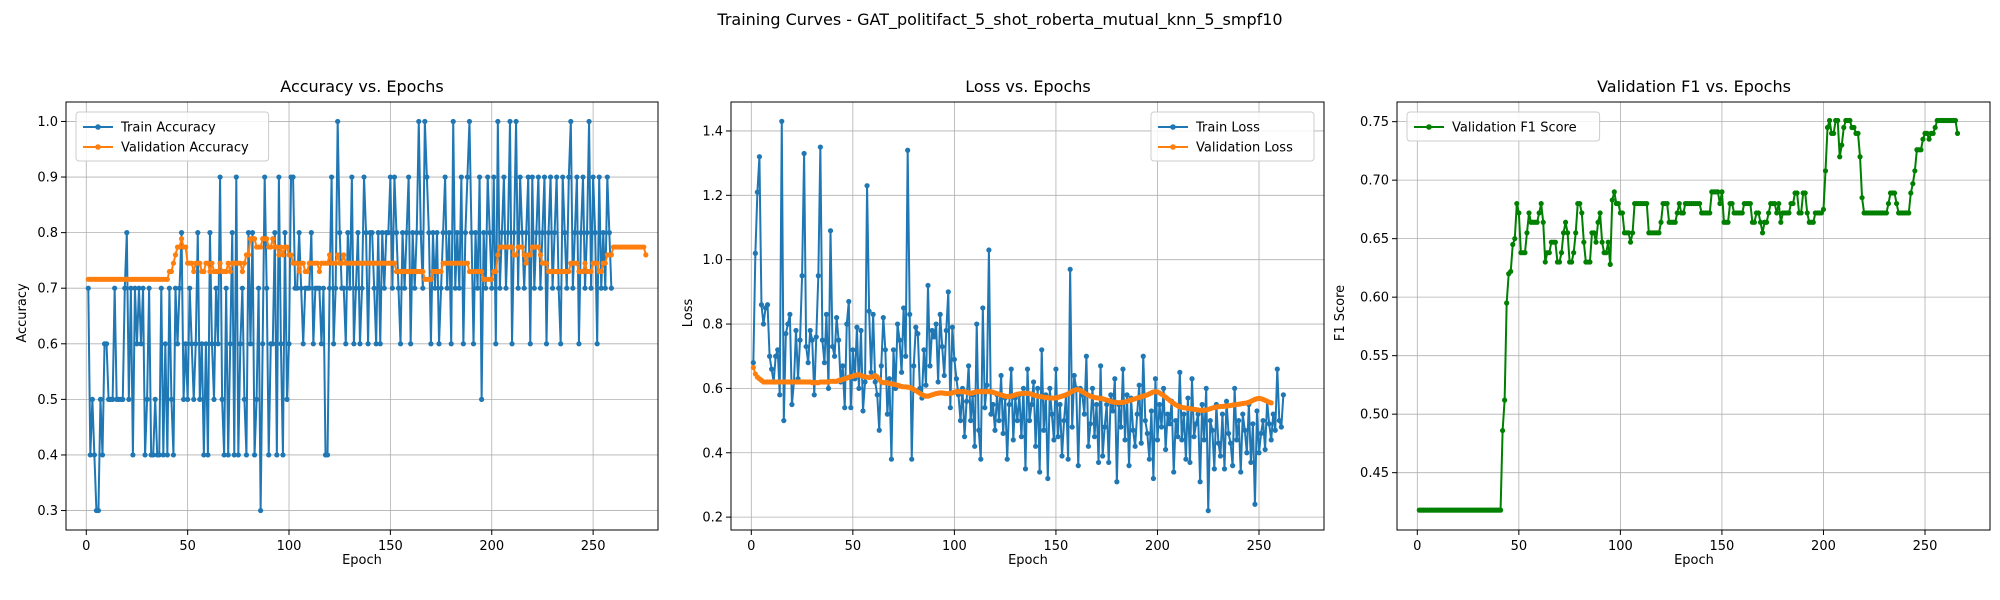 Image resolution: width=2000 pixels, height=600 pixels. Describe the element at coordinates (1028, 560) in the screenshot. I see `loss-x-axis-label: Epoch` at that location.